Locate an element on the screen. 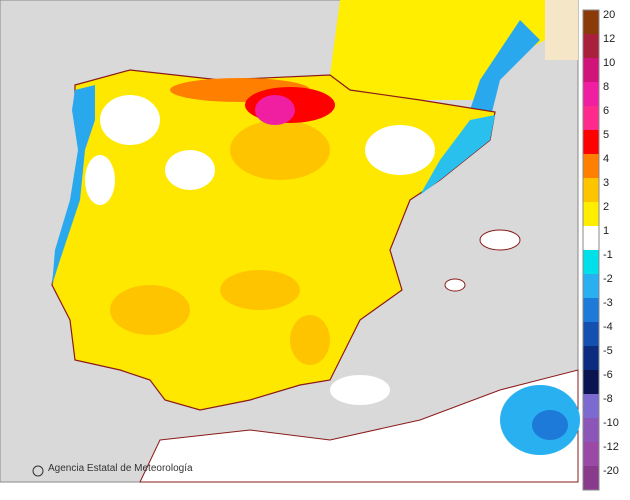  legend-label: -8 is located at coordinates (608, 399).